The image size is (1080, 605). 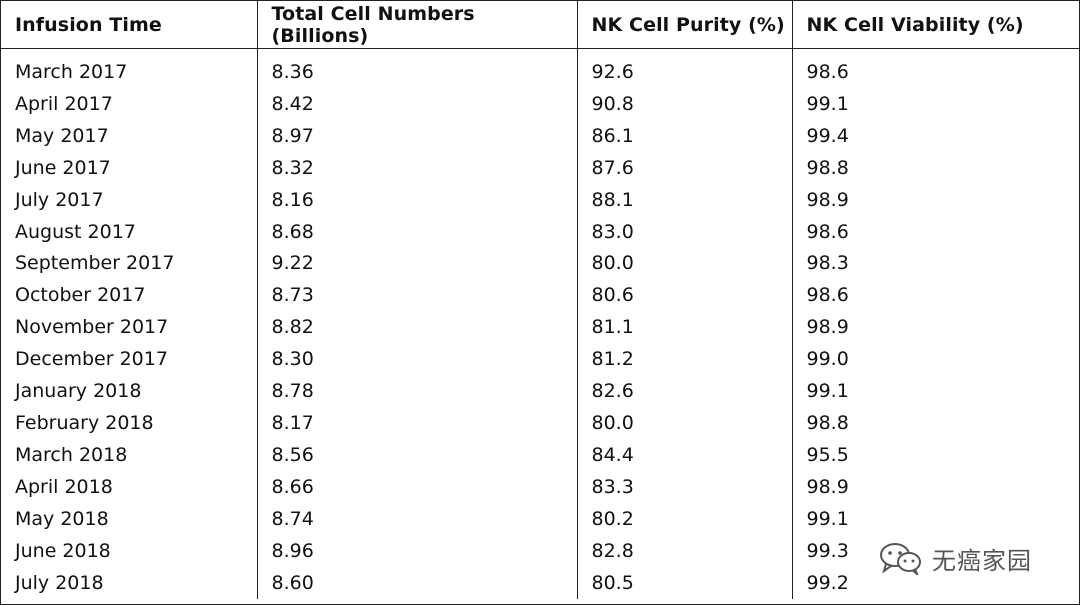 What do you see at coordinates (129, 25) in the screenshot?
I see `header-infusion-time: Infusion Time` at bounding box center [129, 25].